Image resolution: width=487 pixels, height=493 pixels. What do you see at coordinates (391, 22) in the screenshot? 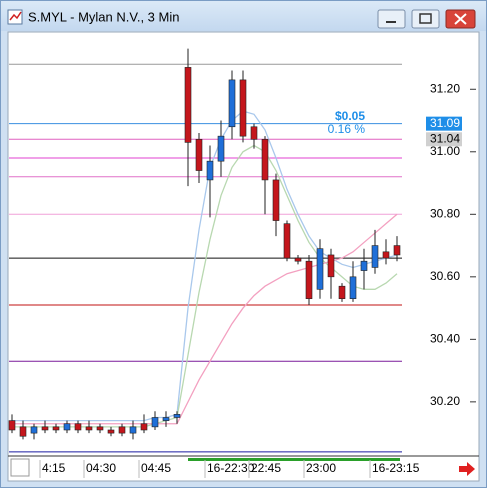
I see `minimize-glyph` at bounding box center [391, 22].